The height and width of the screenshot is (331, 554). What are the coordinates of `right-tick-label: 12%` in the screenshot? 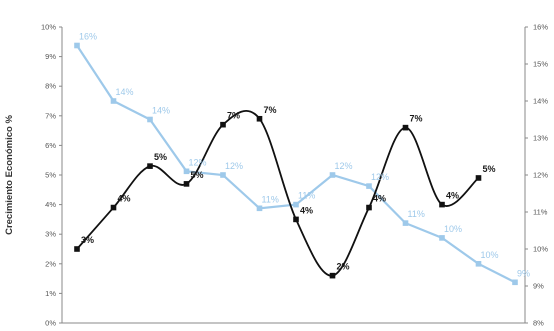 It's located at (540, 175).